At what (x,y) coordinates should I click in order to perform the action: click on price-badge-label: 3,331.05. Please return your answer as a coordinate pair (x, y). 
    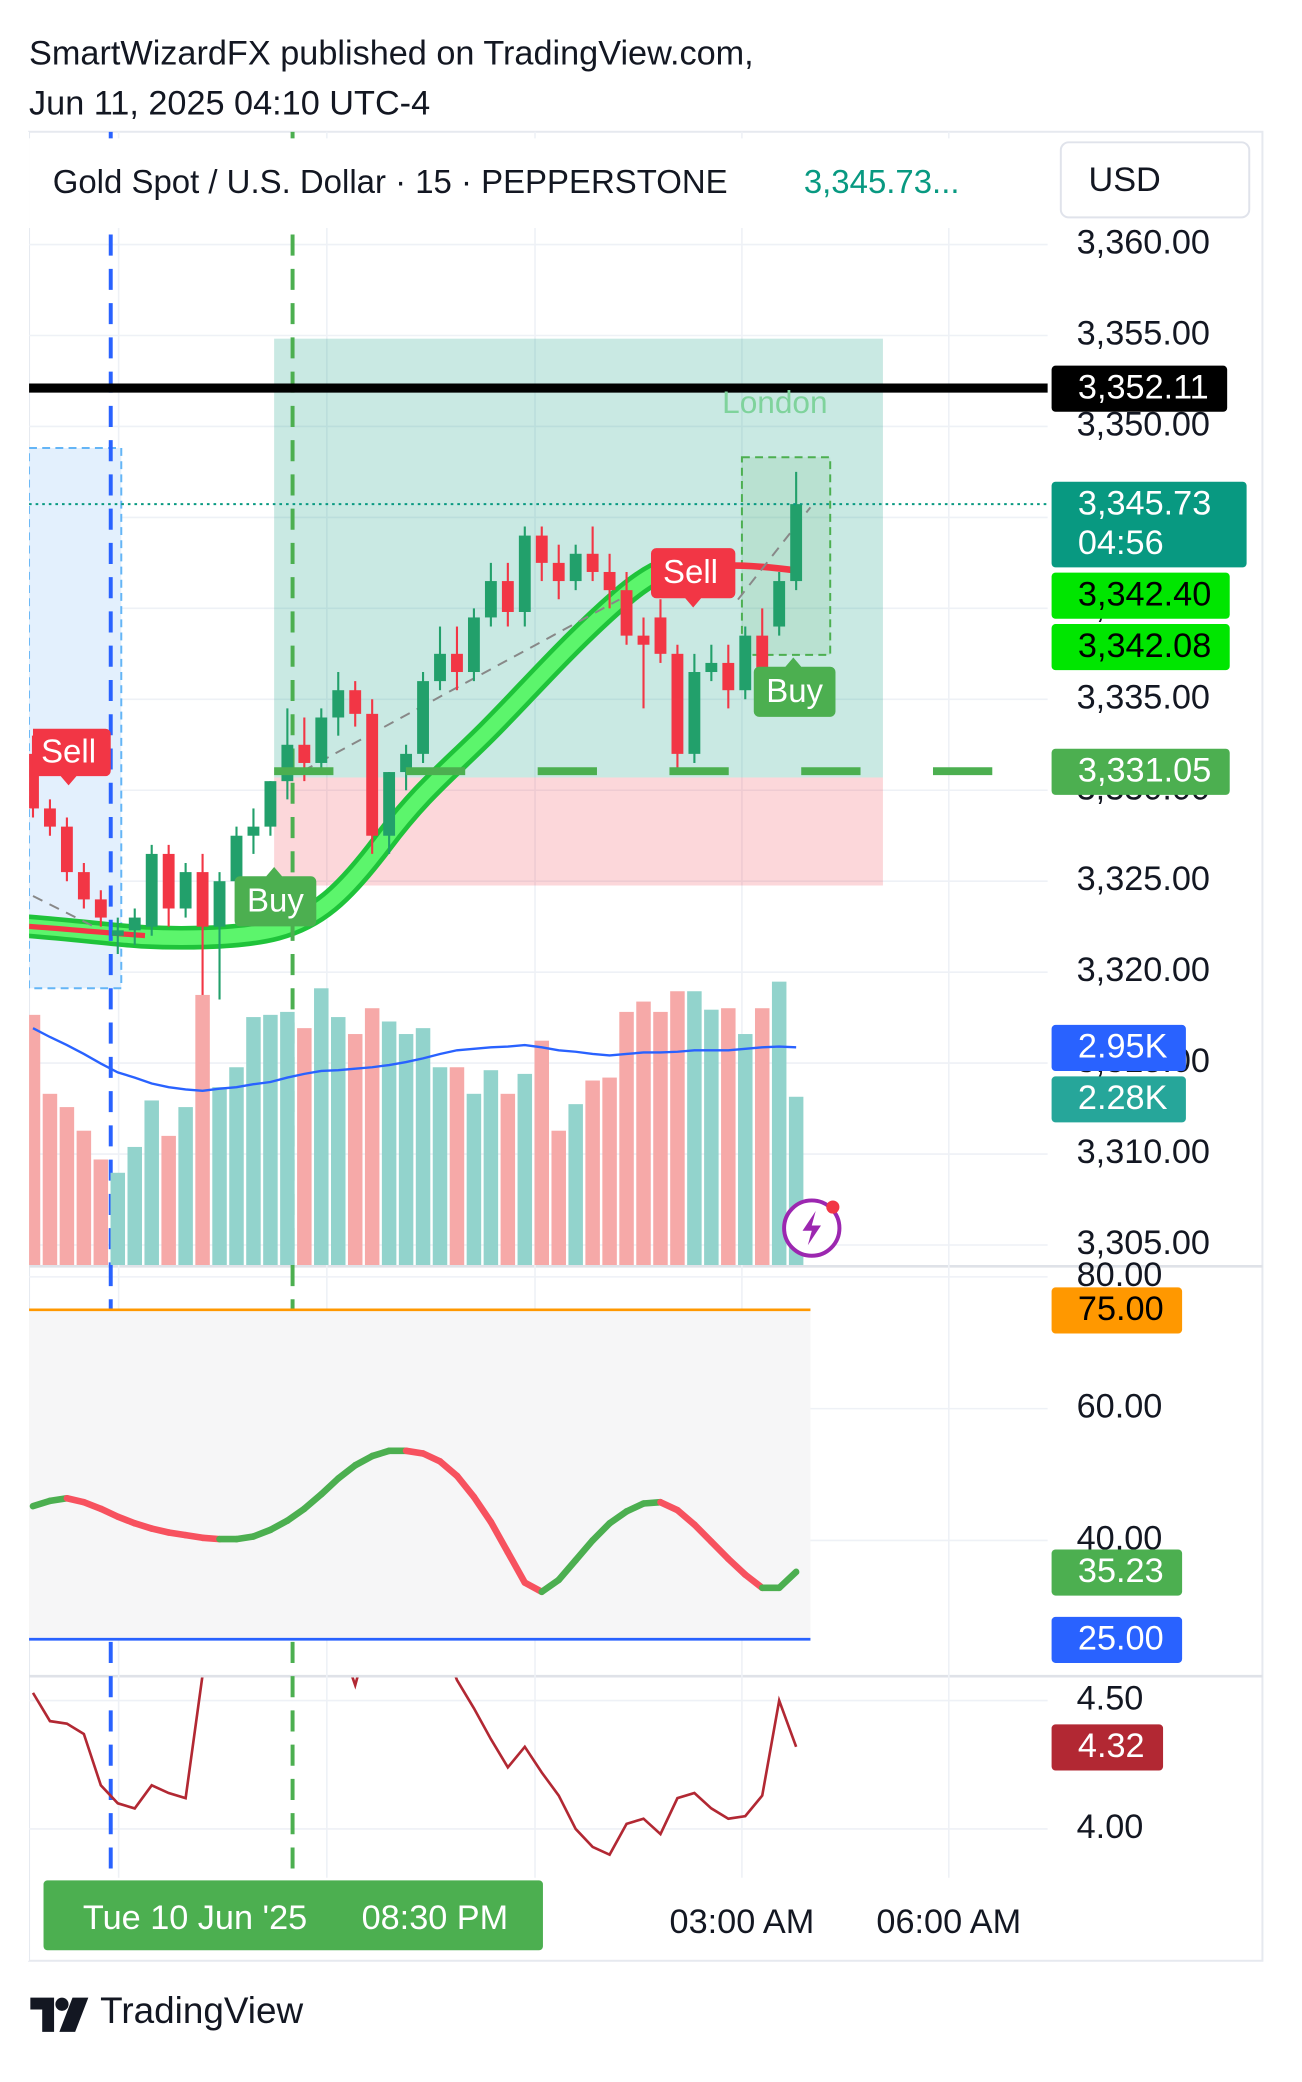
    Looking at the image, I should click on (1144, 771).